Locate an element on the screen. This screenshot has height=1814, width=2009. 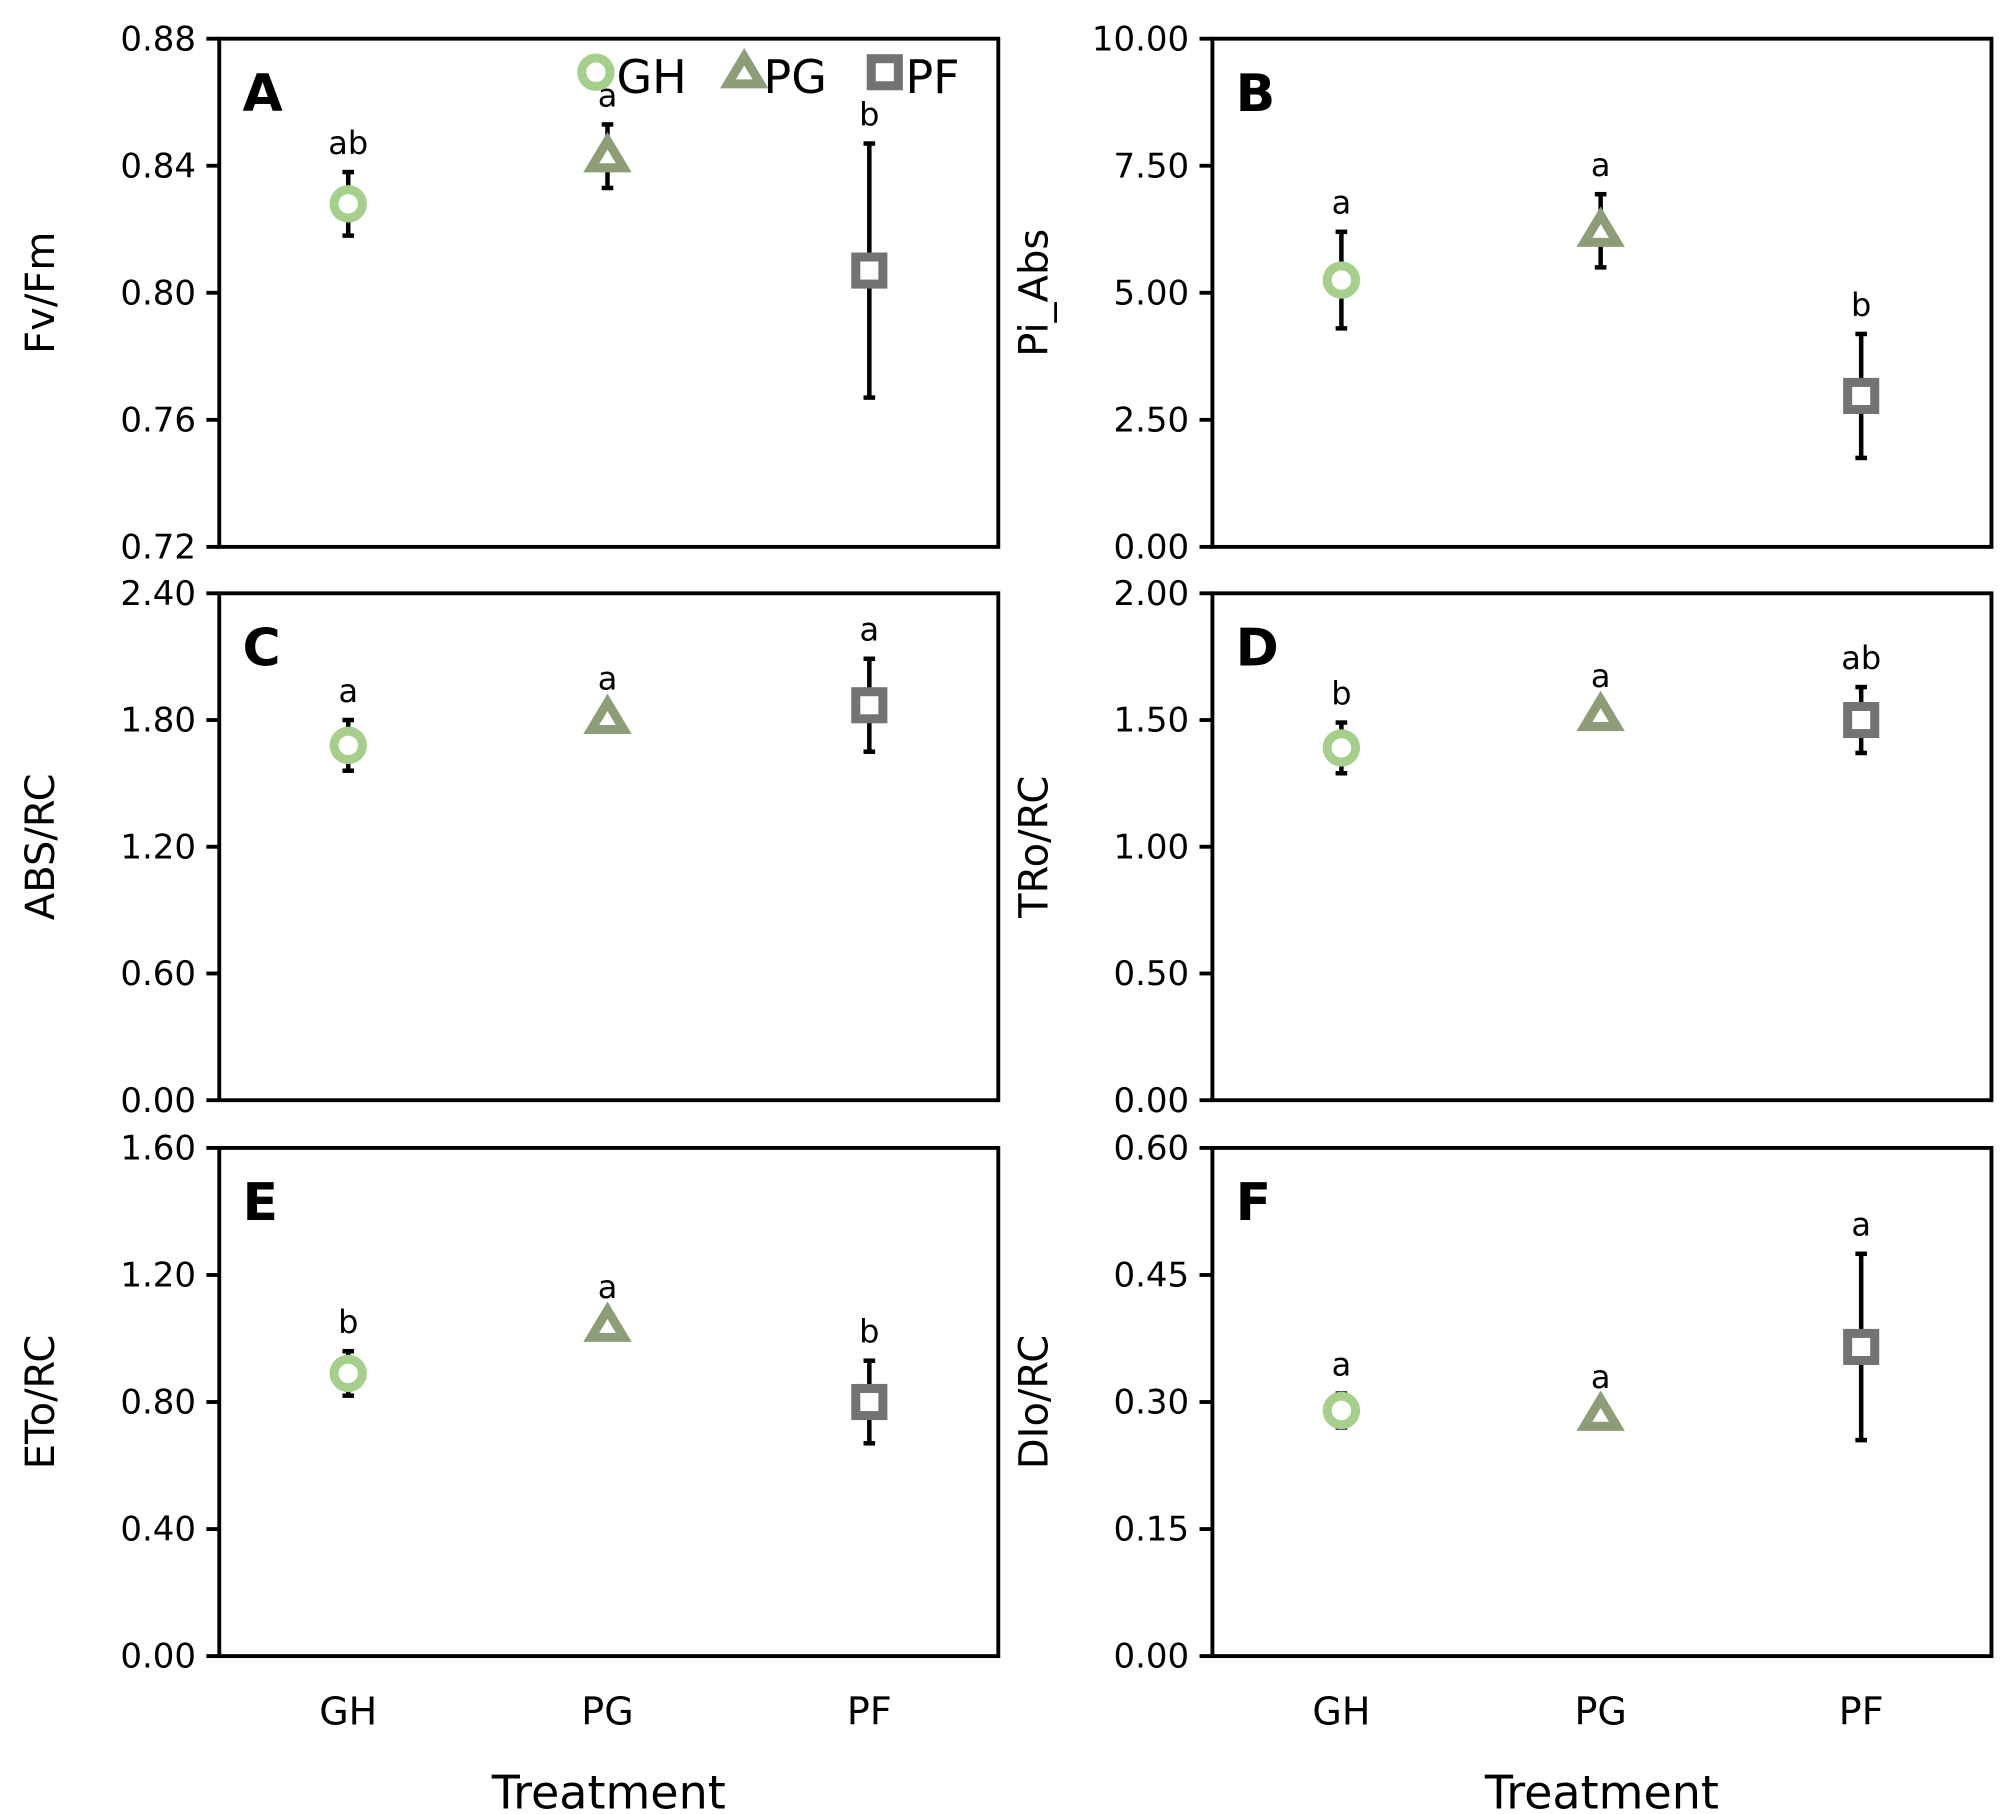
y-tick-label: 2.00 is located at coordinates (1151, 594).